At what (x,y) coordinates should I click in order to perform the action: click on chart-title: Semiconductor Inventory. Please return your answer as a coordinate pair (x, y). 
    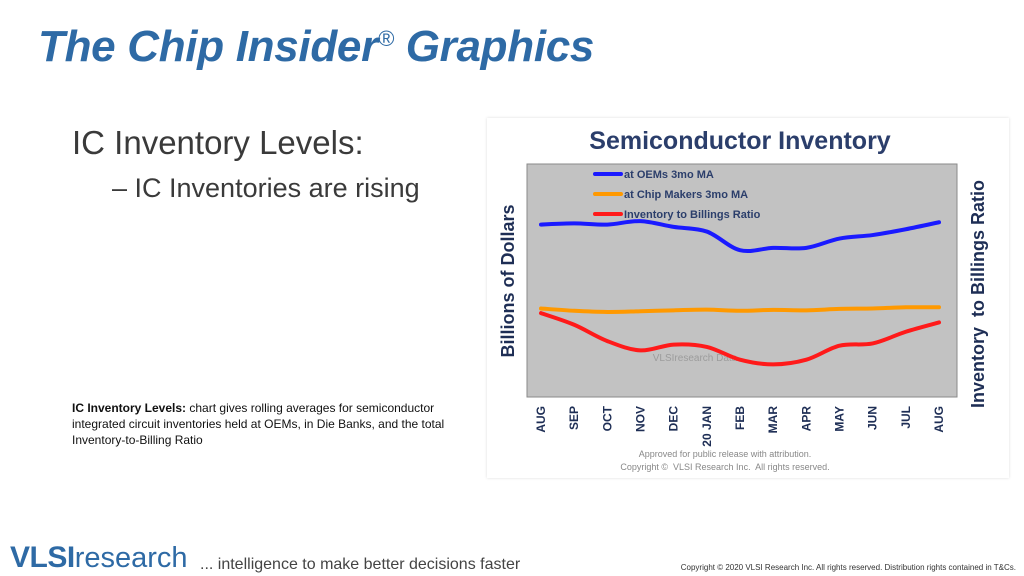
    Looking at the image, I should click on (740, 141).